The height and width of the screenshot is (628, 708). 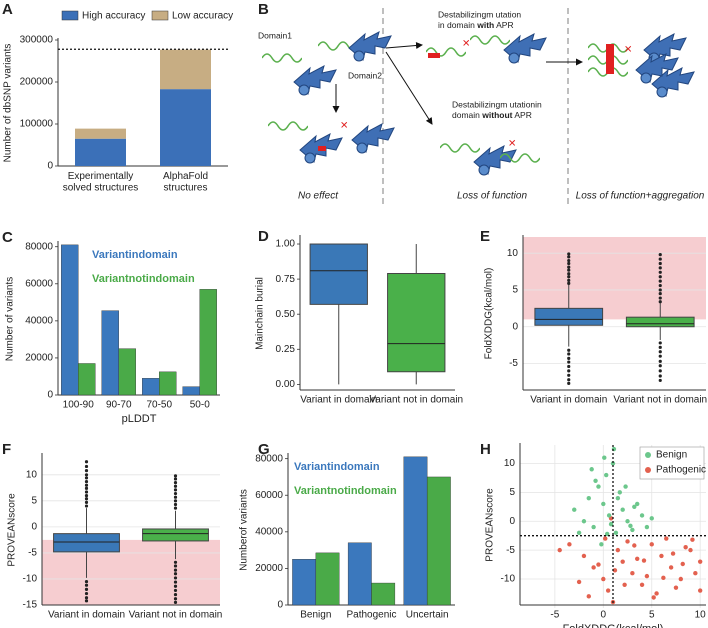 What do you see at coordinates (344, 126) in the screenshot?
I see `mutation-mark: ✕` at bounding box center [344, 126].